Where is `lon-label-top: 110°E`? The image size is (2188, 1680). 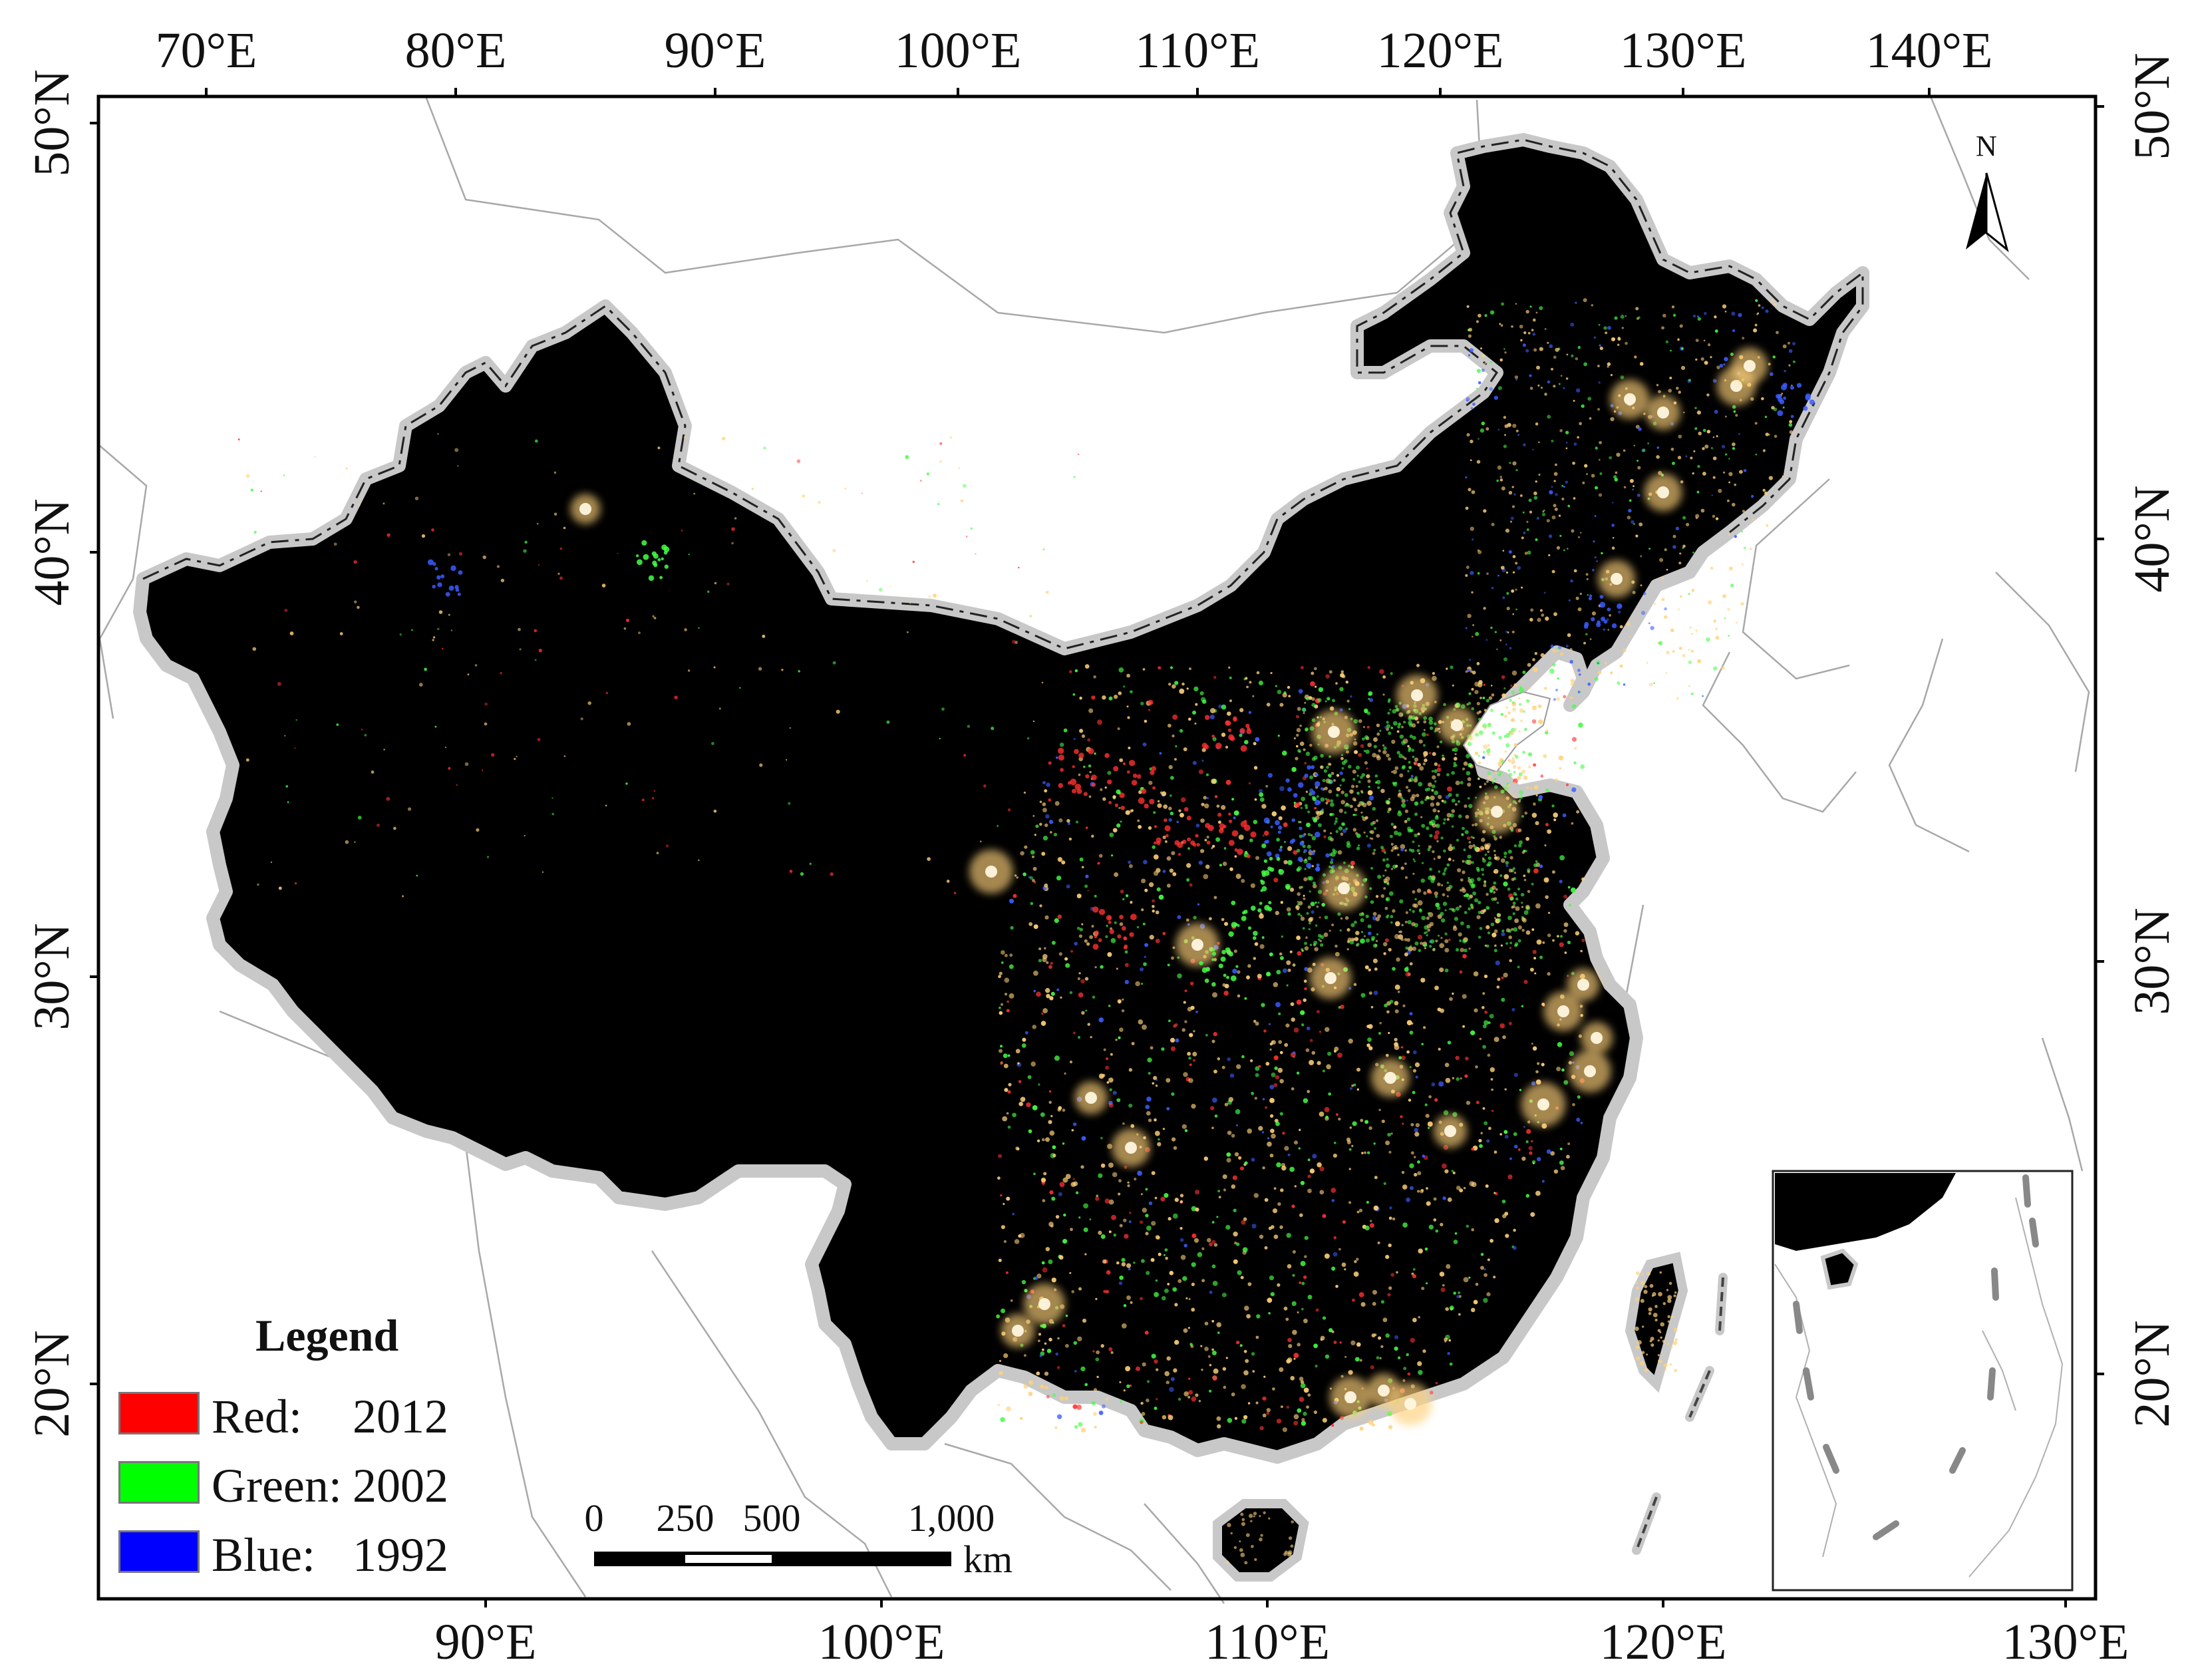 lon-label-top: 110°E is located at coordinates (1197, 51).